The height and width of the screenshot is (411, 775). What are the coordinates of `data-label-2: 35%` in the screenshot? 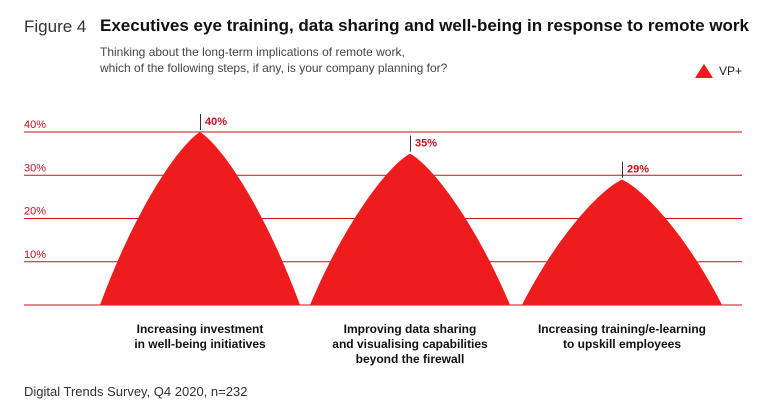 It's located at (426, 144).